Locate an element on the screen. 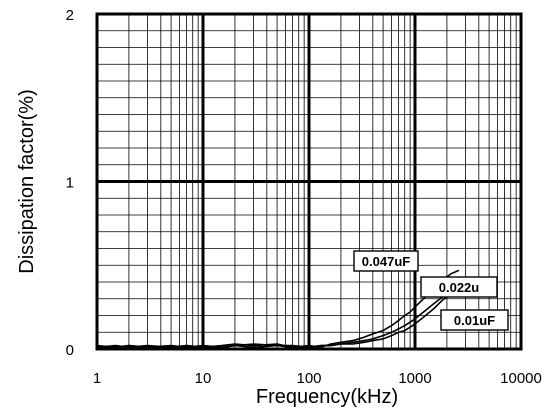  x-tick-labels: 1 10 100 1000 10000 is located at coordinates (317, 378).